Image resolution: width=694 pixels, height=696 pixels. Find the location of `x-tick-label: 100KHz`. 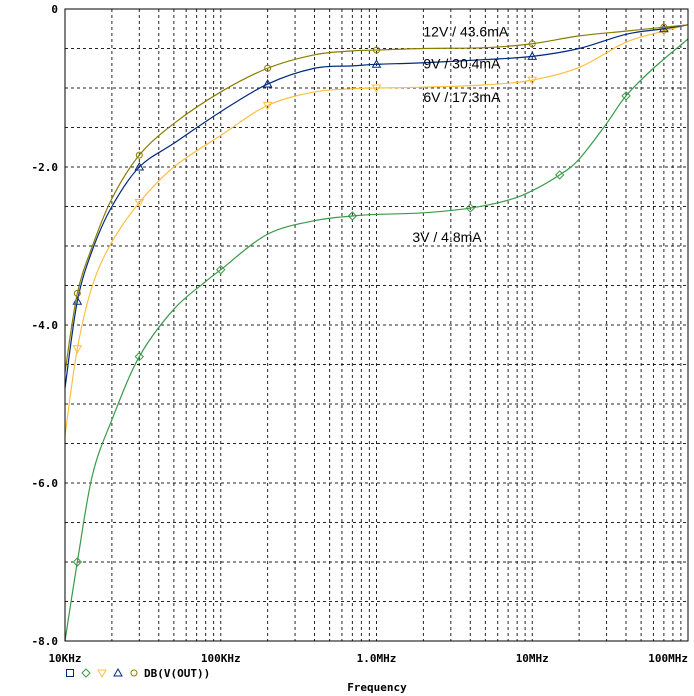

x-tick-label: 100KHz is located at coordinates (221, 658).